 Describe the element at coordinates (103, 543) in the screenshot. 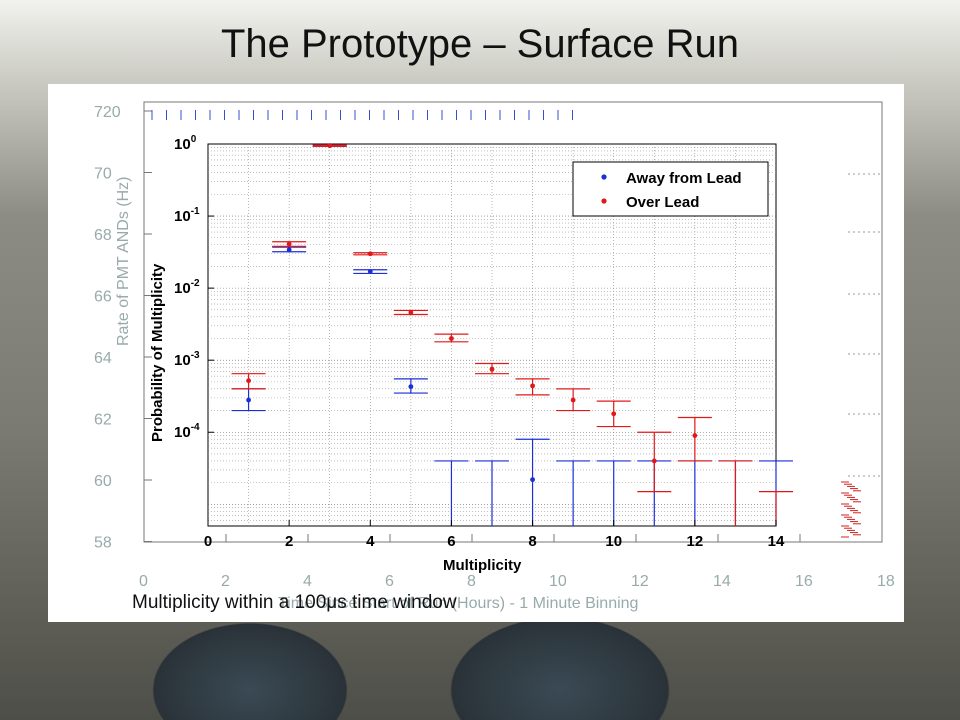

I see `background-ytick-label: 58` at that location.